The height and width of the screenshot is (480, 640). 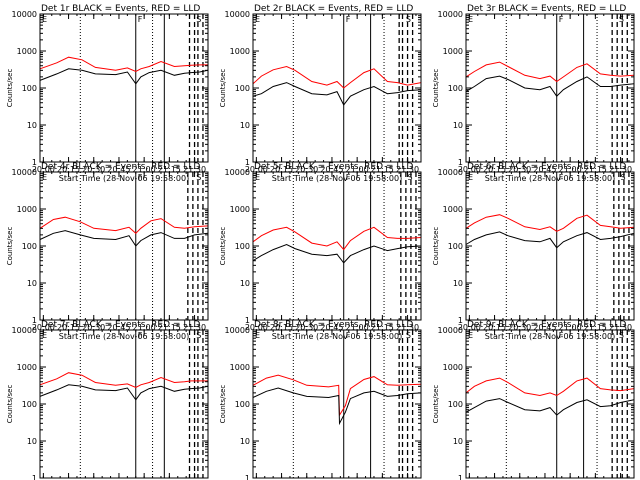 I want to click on panel-title: Det 2r BLACK = Events, RED = LLD, so click(x=333, y=9).